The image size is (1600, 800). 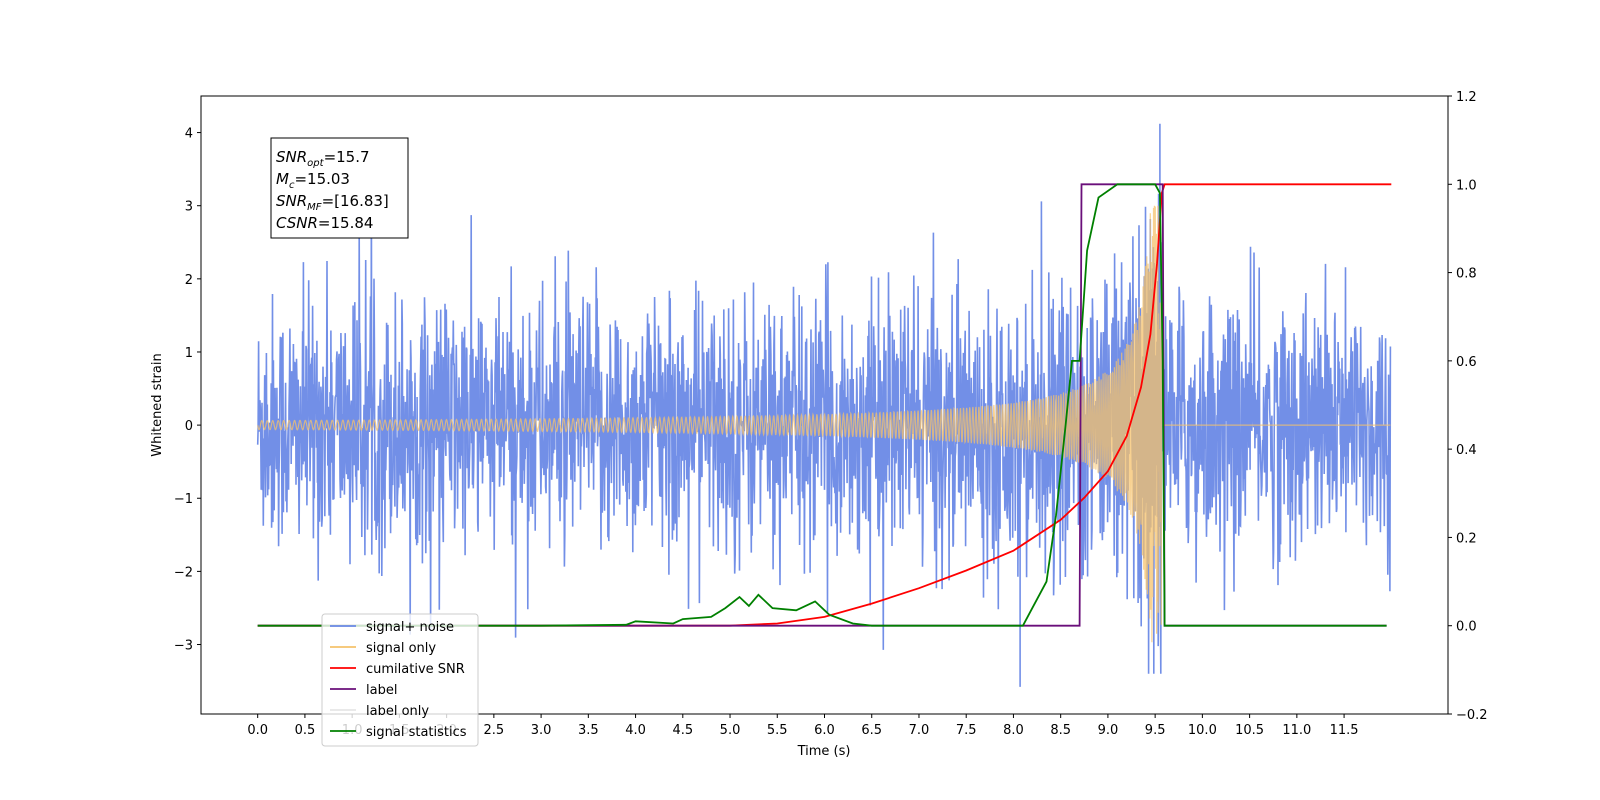 What do you see at coordinates (541, 730) in the screenshot?
I see `x-tick-label: 3.0` at bounding box center [541, 730].